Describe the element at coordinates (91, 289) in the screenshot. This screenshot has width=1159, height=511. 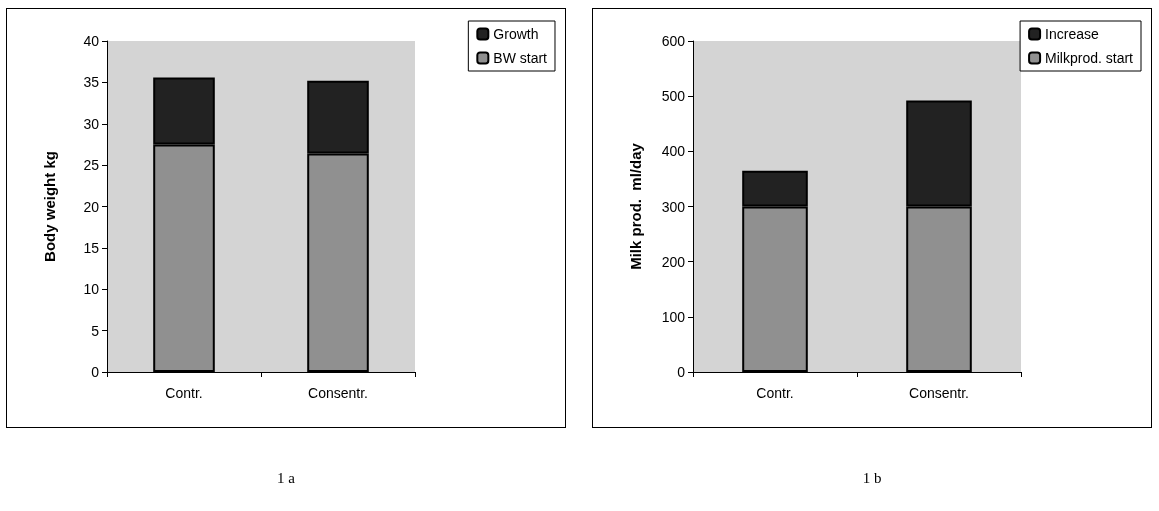
I see `y-tick-label: 10` at that location.